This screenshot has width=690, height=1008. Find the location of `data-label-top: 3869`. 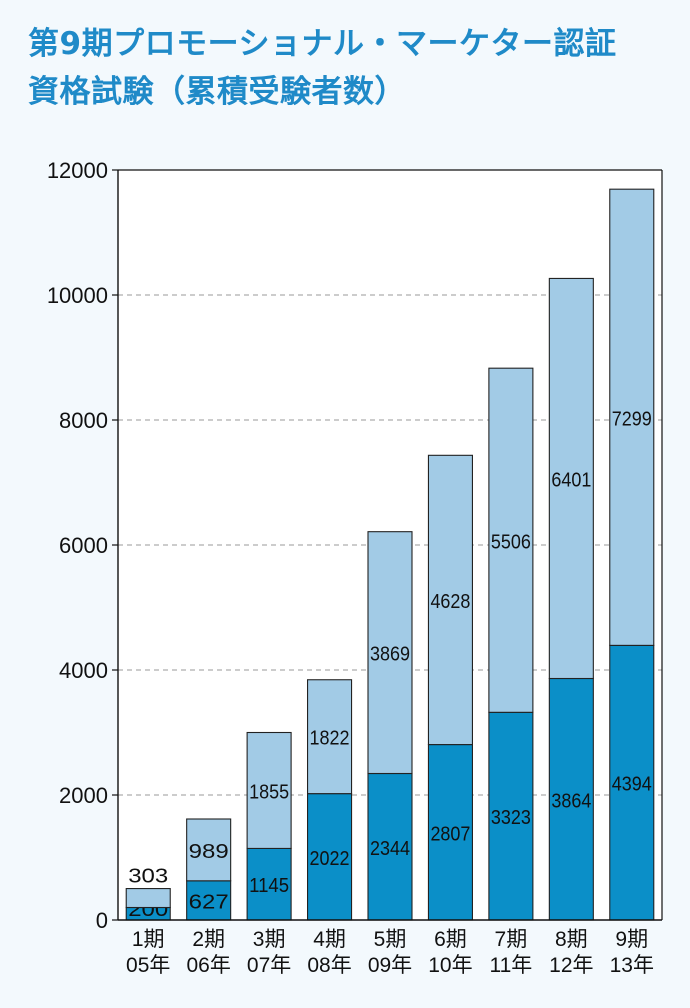

data-label-top: 3869 is located at coordinates (390, 655).